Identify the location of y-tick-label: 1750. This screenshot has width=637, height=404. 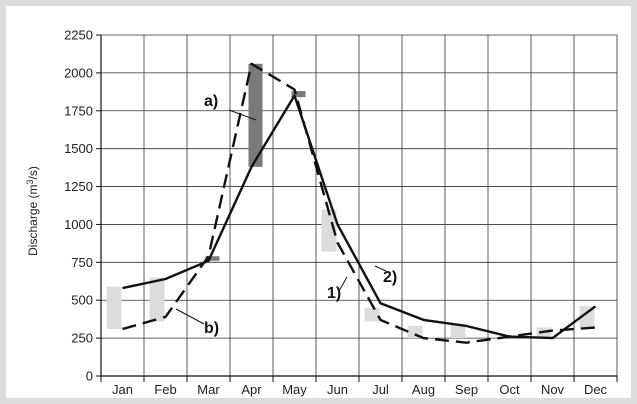
(78, 110).